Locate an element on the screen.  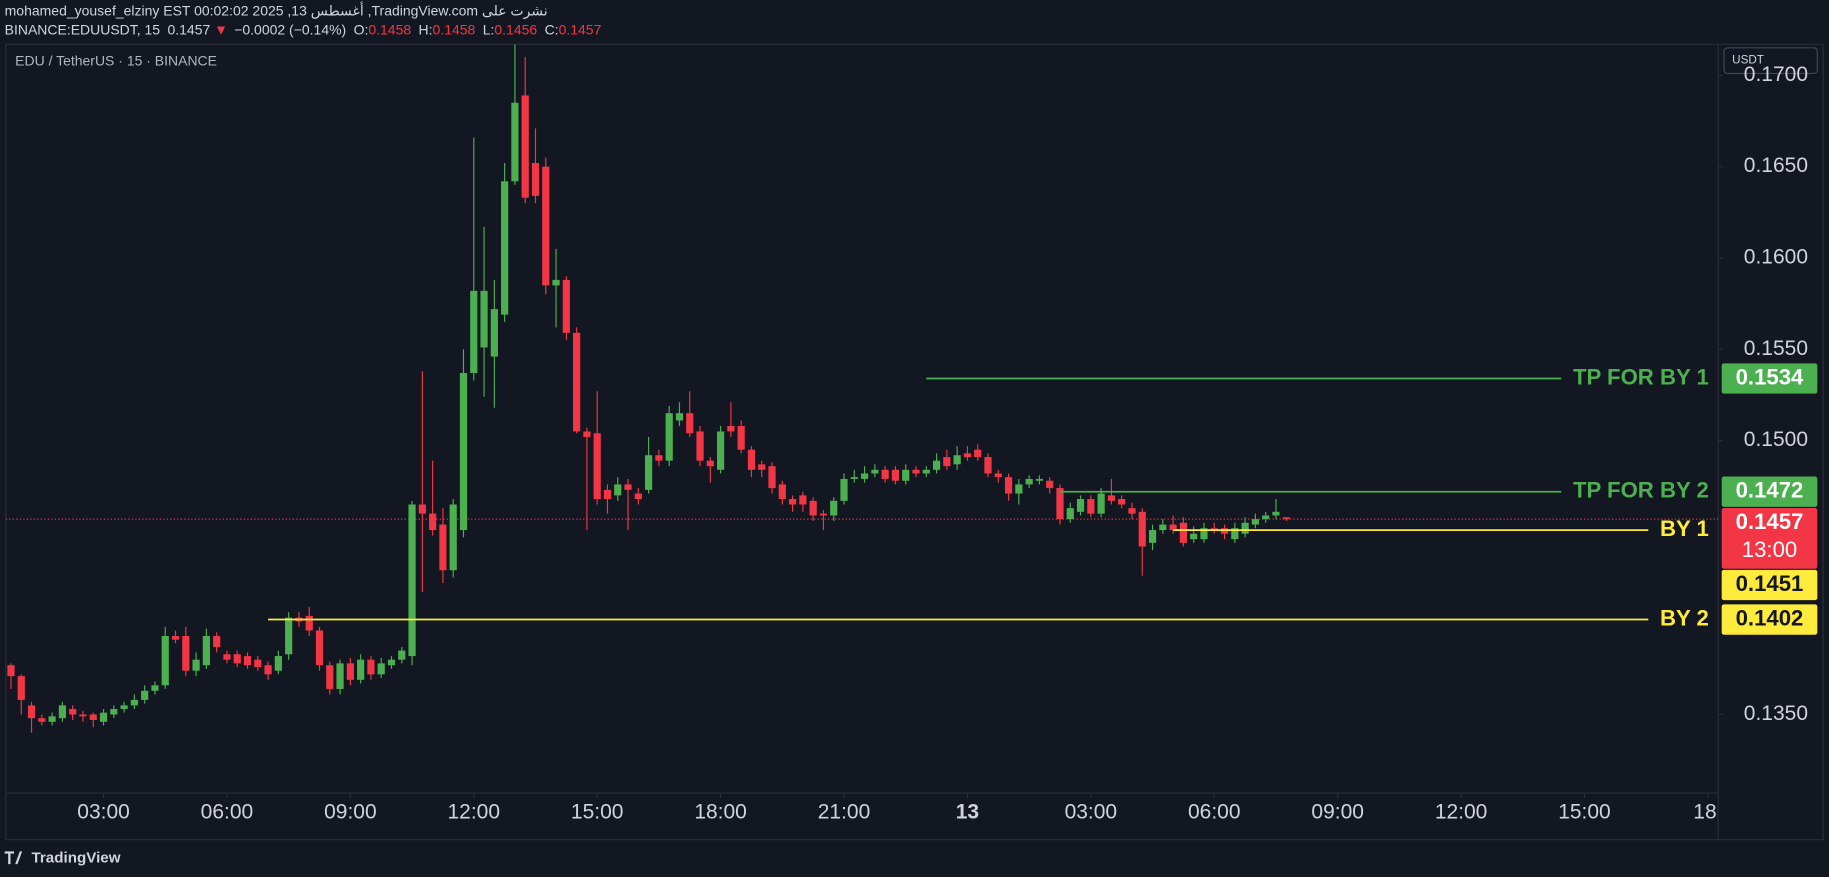
currency-button-label: USDT is located at coordinates (1748, 60).